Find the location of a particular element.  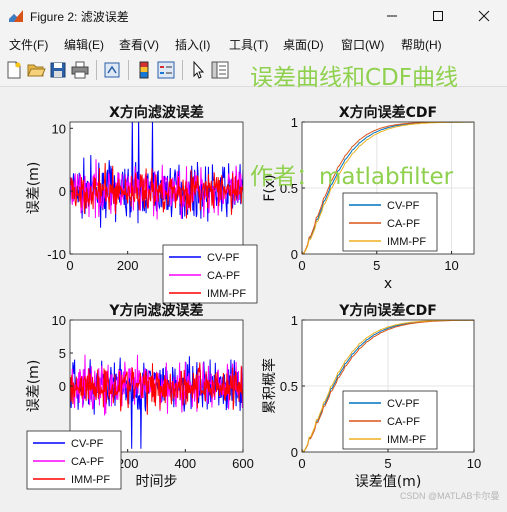

maximize-button is located at coordinates (438, 16).